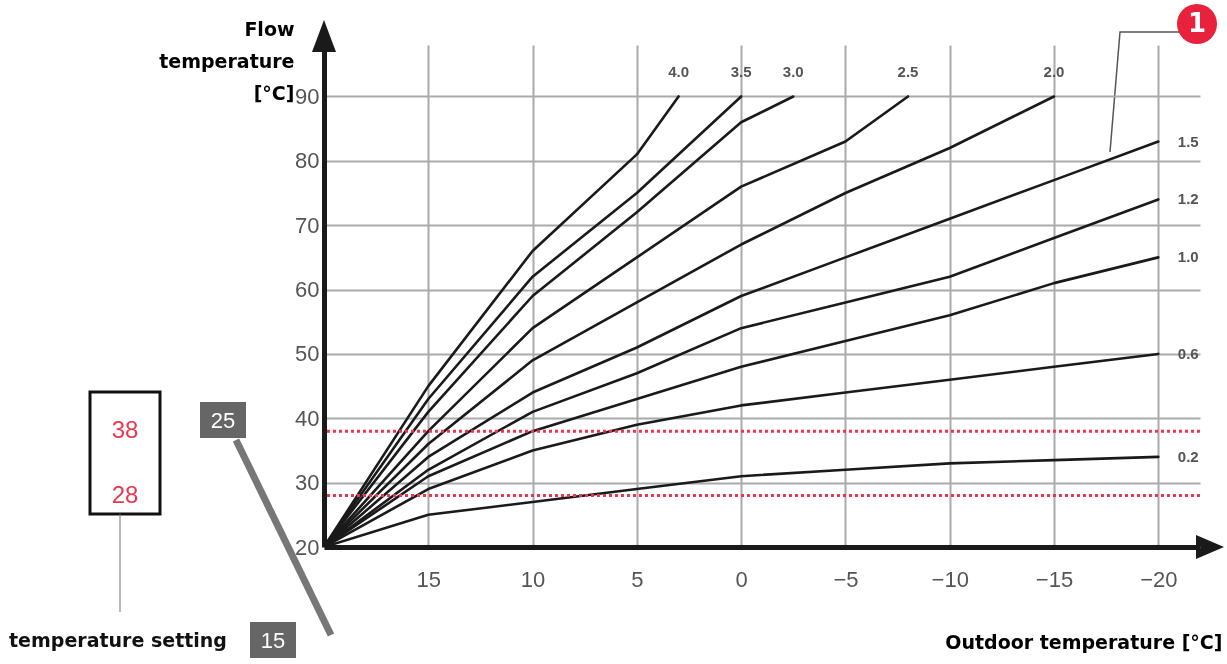 Image resolution: width=1227 pixels, height=664 pixels. Describe the element at coordinates (637, 579) in the screenshot. I see `x-tick-label: 5` at that location.